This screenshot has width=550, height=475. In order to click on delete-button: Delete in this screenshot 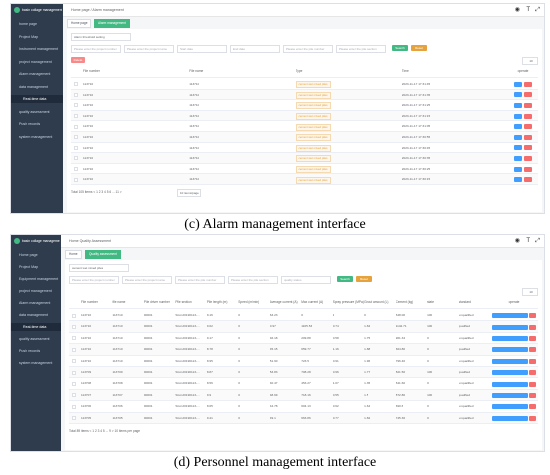, I will do `click(78, 60)`.